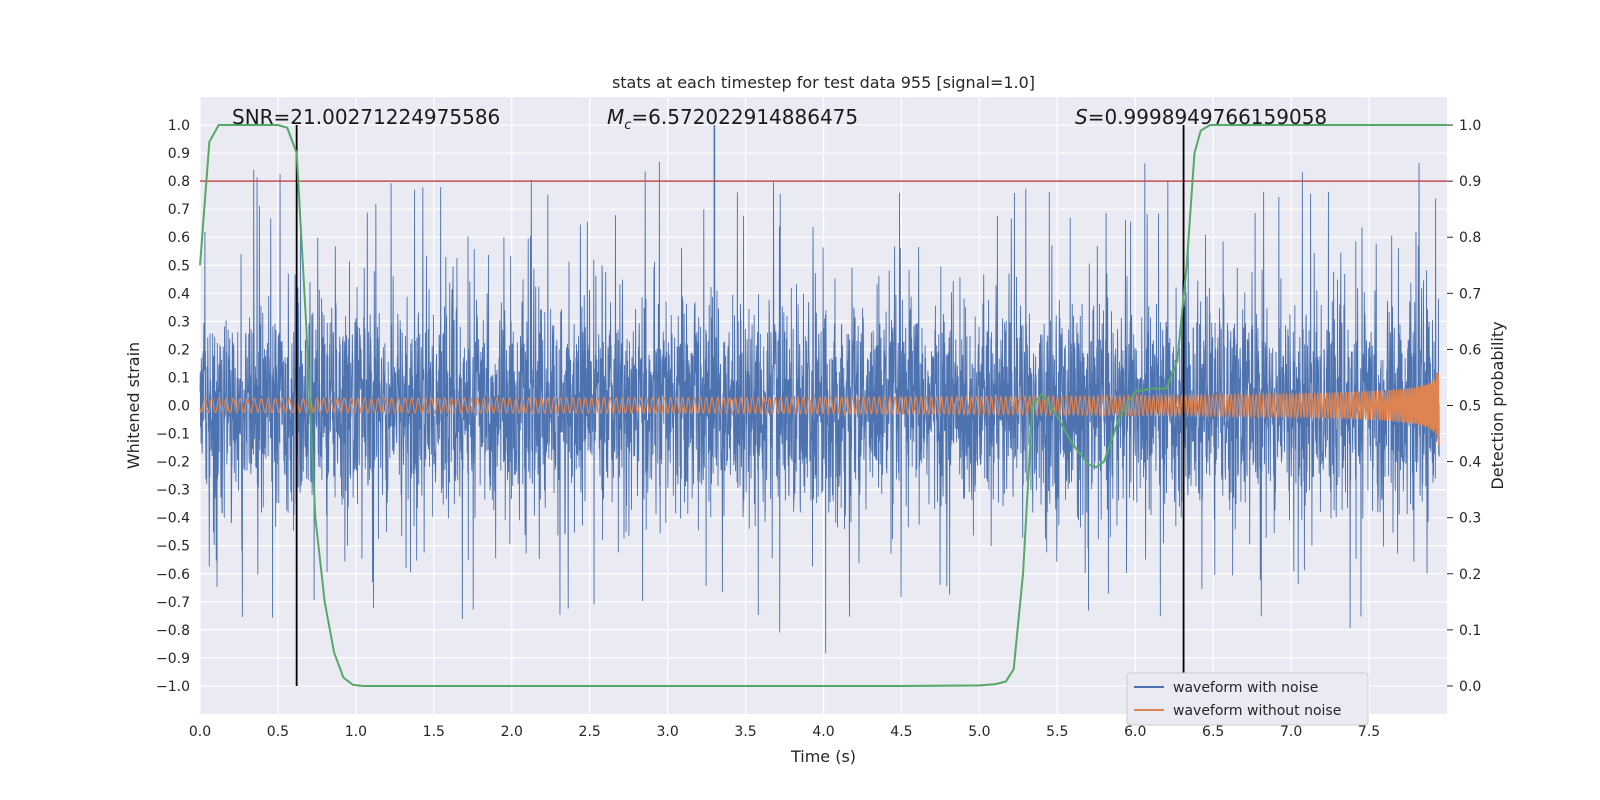 This screenshot has height=800, width=1600. What do you see at coordinates (179, 378) in the screenshot?
I see `y-tick-label: 0.1` at bounding box center [179, 378].